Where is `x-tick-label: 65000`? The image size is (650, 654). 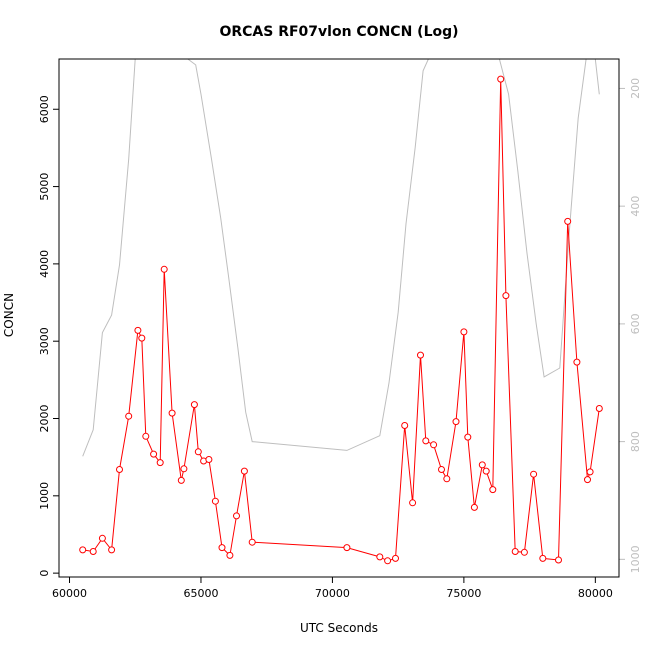
x-tick-label: 65000 is located at coordinates (200, 593).